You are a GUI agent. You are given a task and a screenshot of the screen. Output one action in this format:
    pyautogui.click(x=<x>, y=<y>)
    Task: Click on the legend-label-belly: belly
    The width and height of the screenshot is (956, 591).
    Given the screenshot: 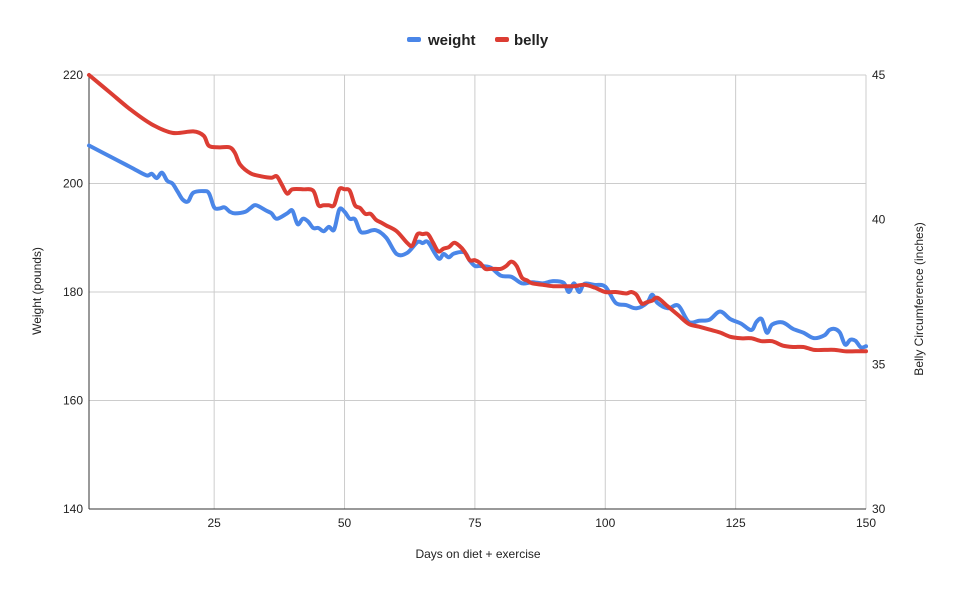 What is the action you would take?
    pyautogui.click(x=531, y=40)
    